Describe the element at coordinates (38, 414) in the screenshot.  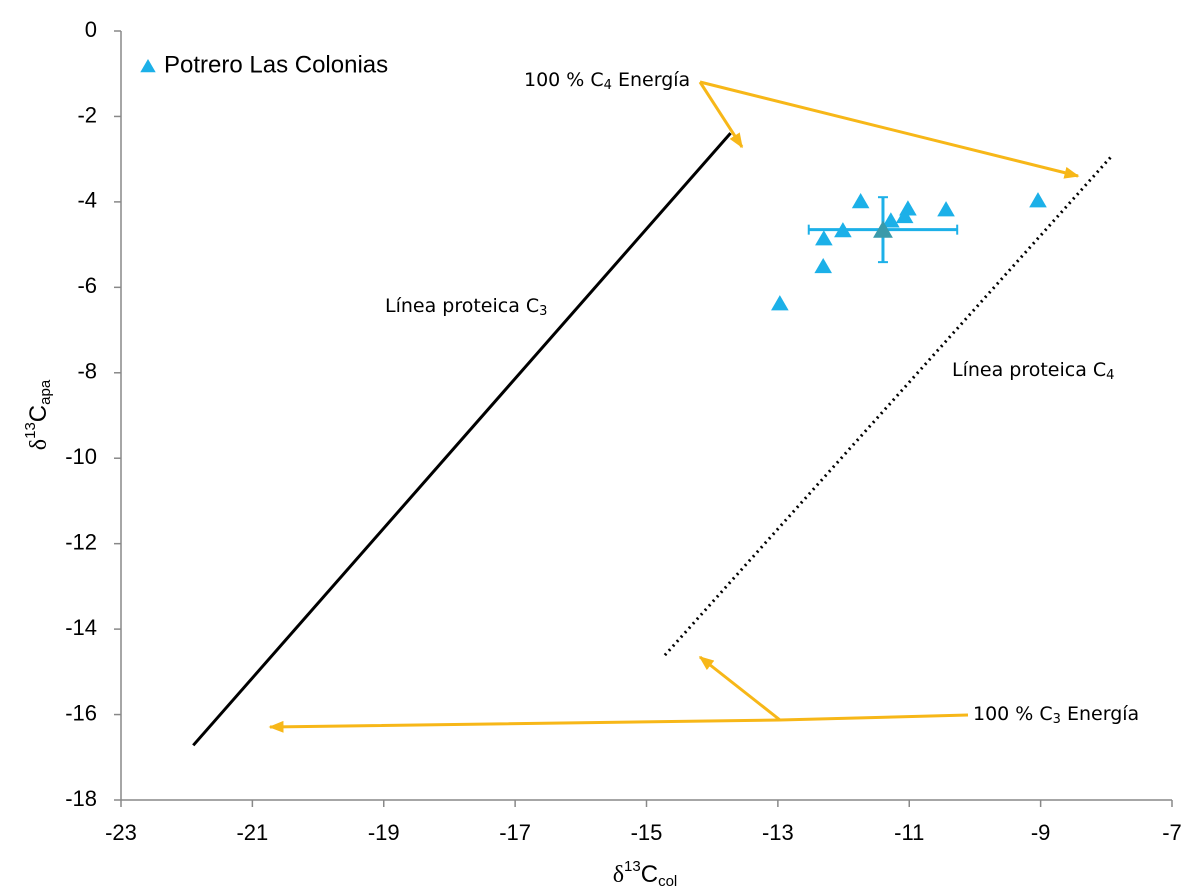
I see `y-axis-label: δ13Capa` at that location.